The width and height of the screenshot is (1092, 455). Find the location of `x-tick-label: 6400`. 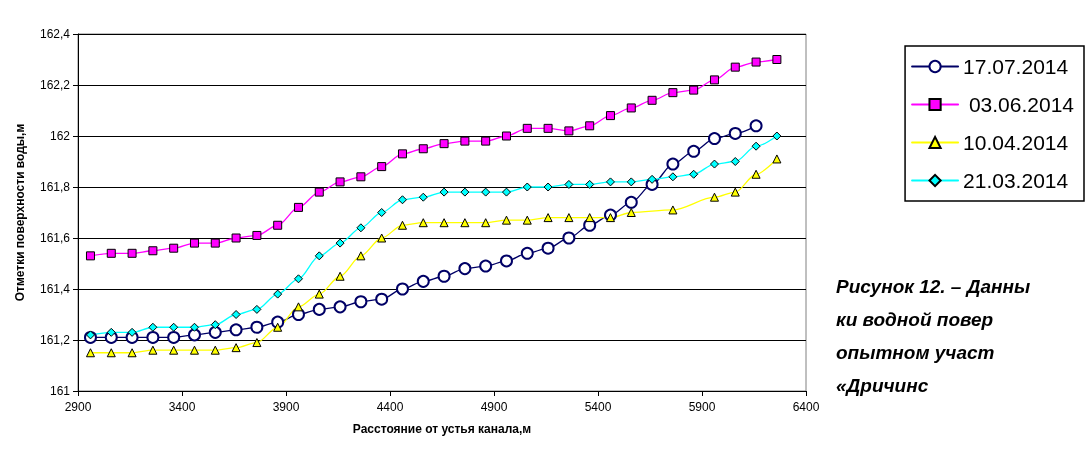

x-tick-label: 6400 is located at coordinates (806, 407).